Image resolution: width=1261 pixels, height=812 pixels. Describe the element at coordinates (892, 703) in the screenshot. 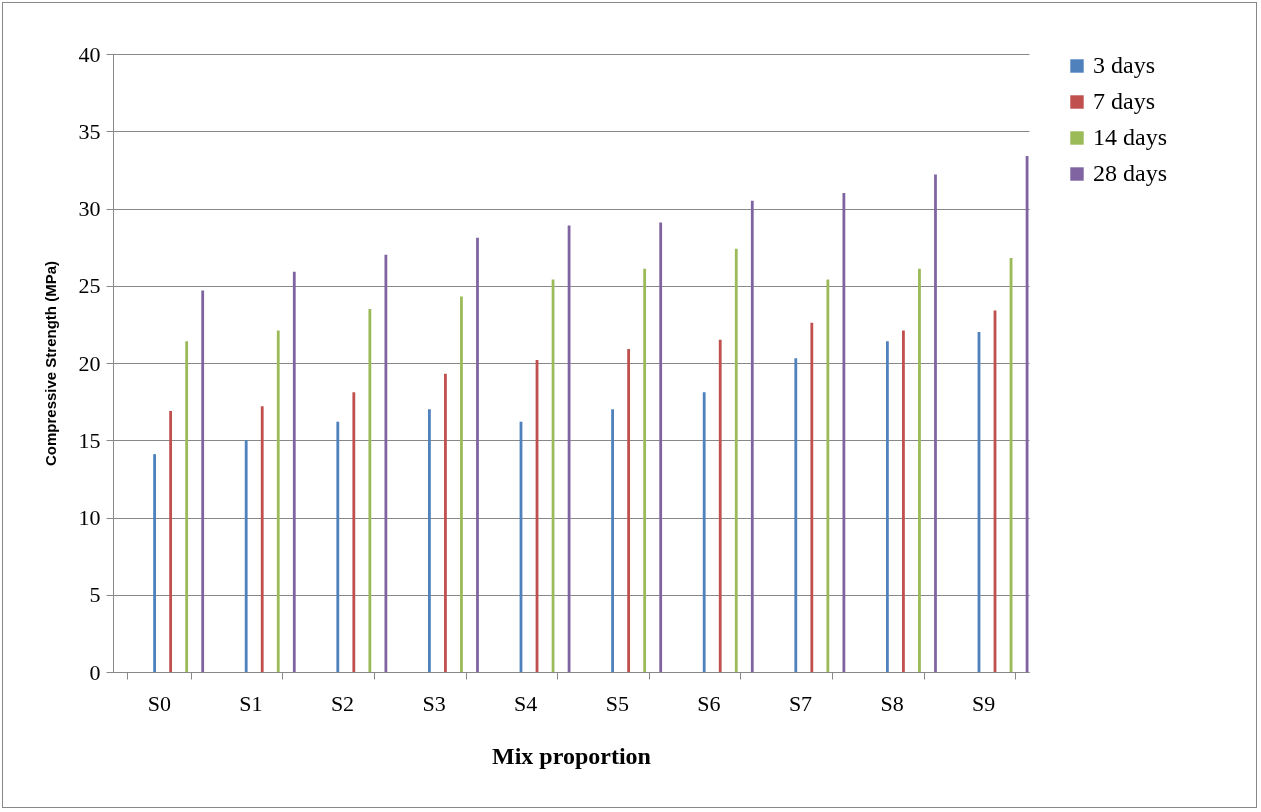

I see `x-tick-label: S8` at that location.